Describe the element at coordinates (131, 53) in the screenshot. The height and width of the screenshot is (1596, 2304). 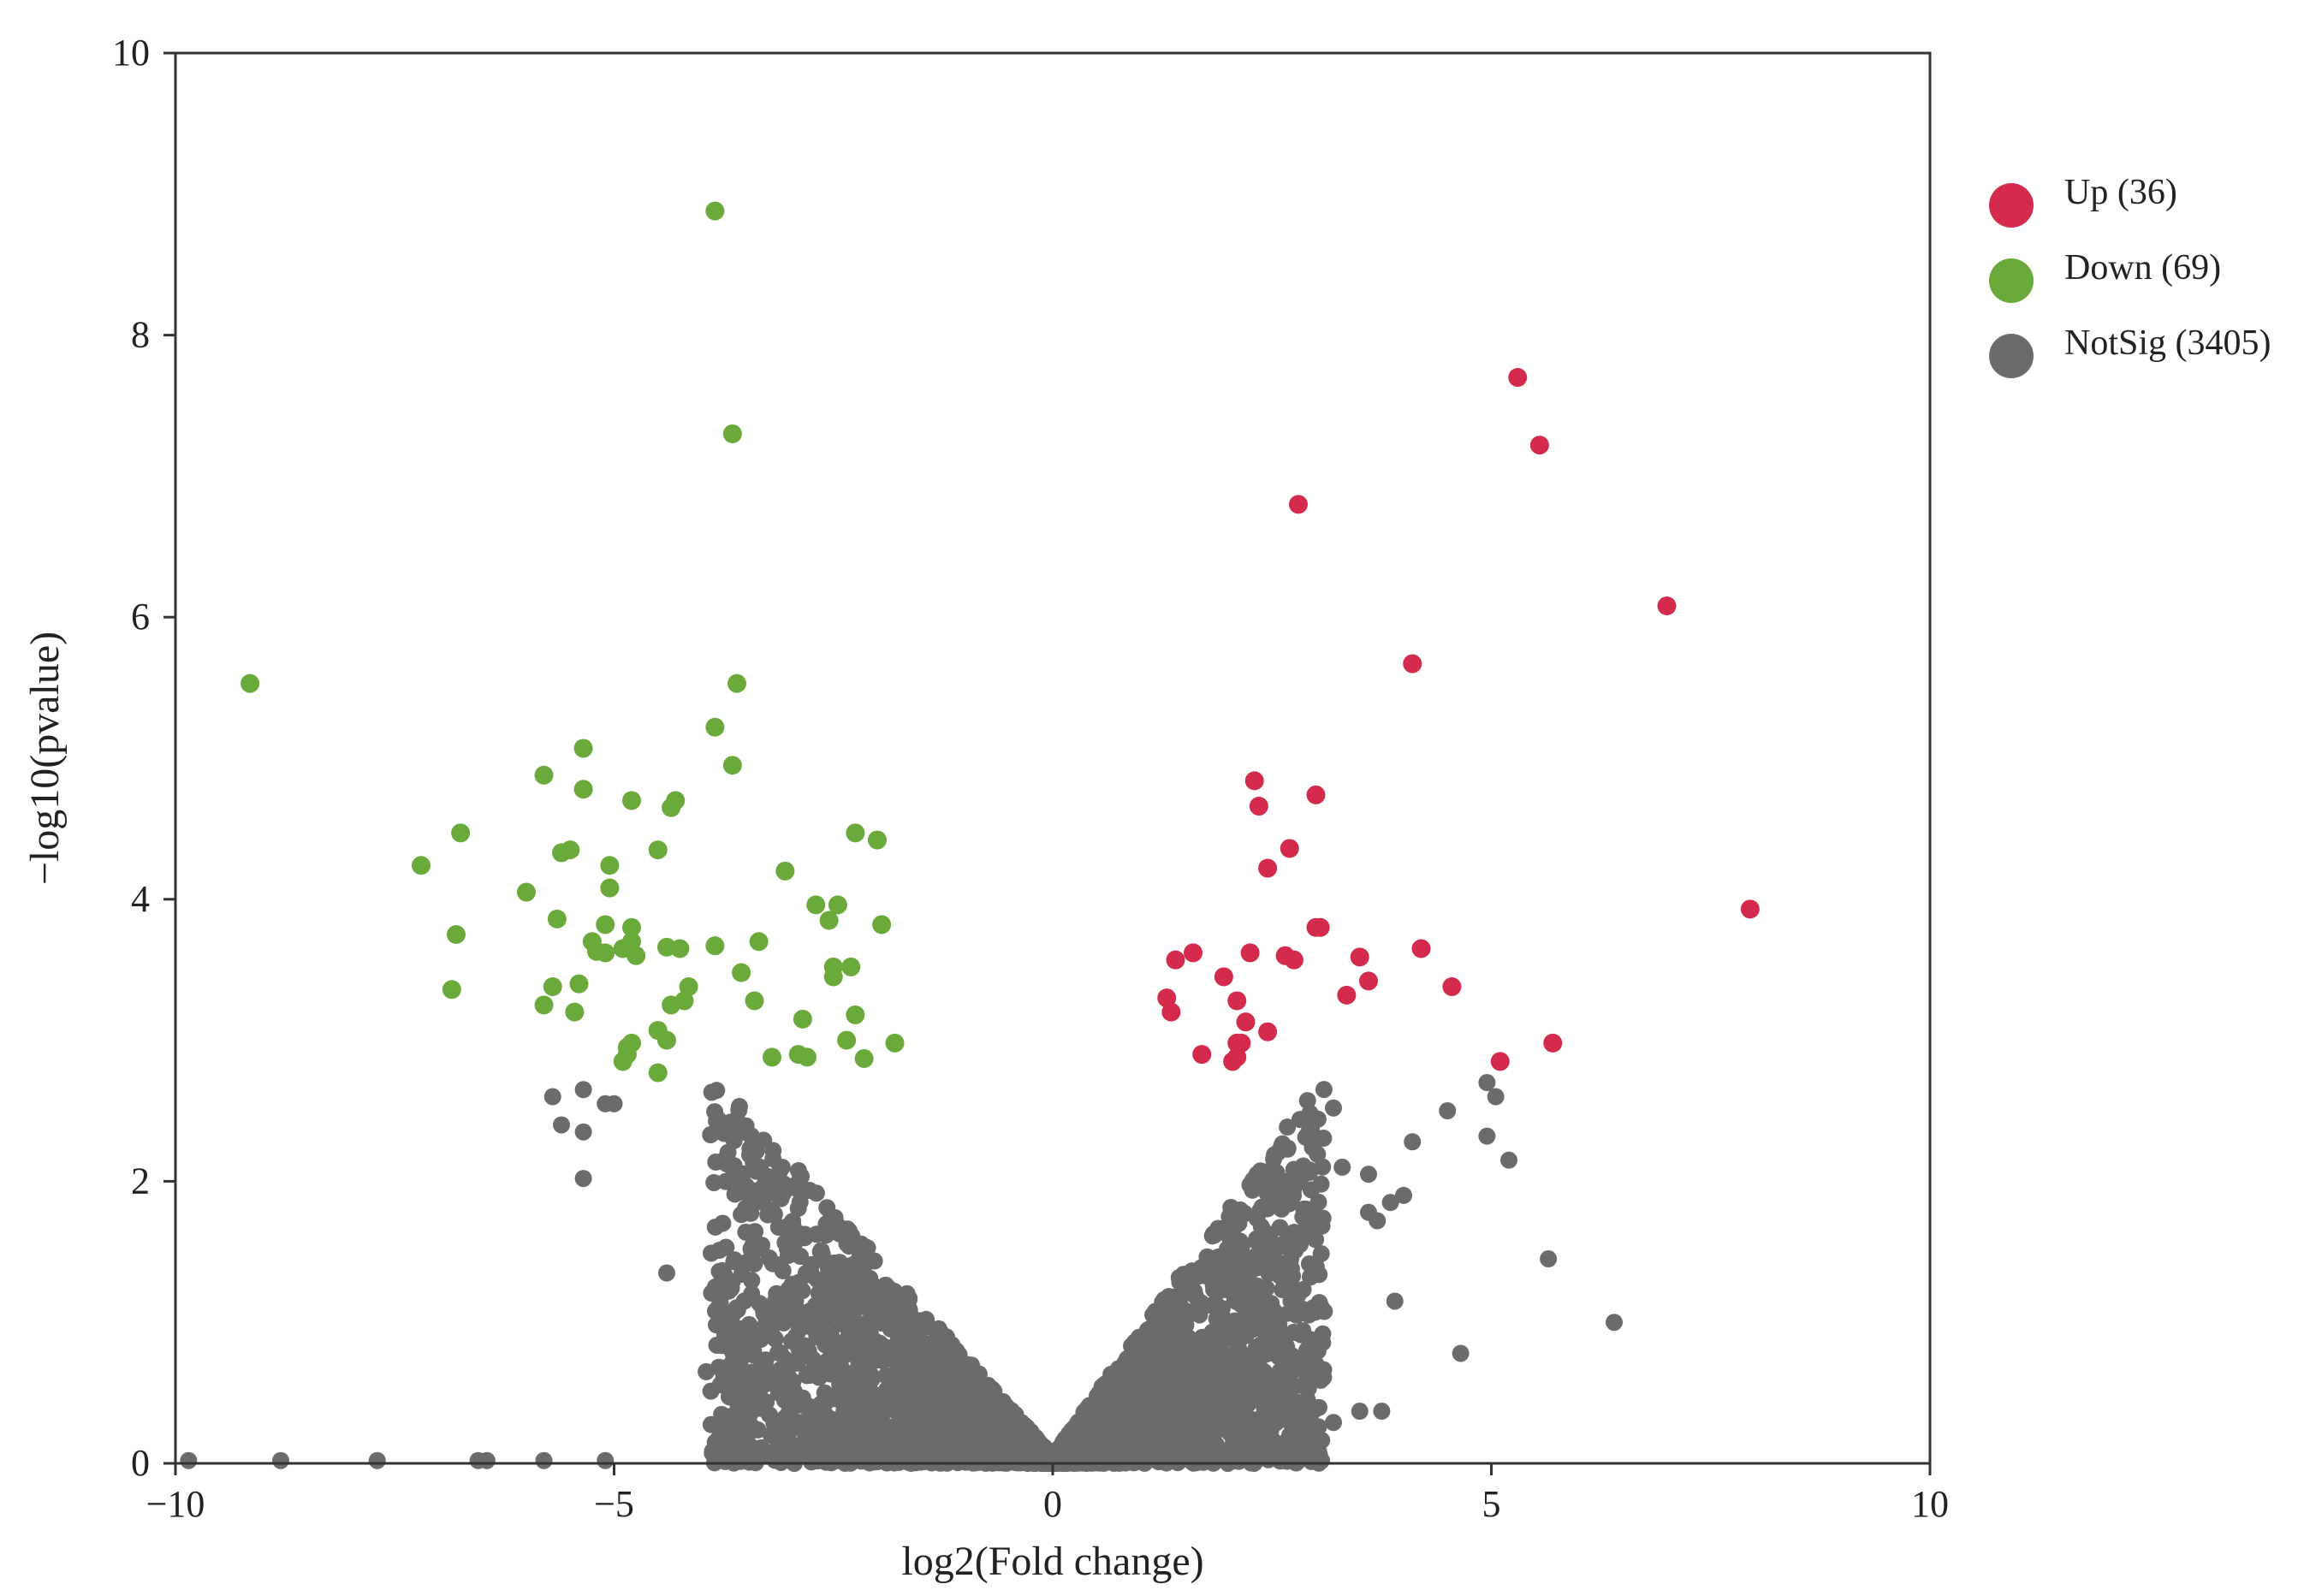
I see `y-tick-label: 10` at that location.